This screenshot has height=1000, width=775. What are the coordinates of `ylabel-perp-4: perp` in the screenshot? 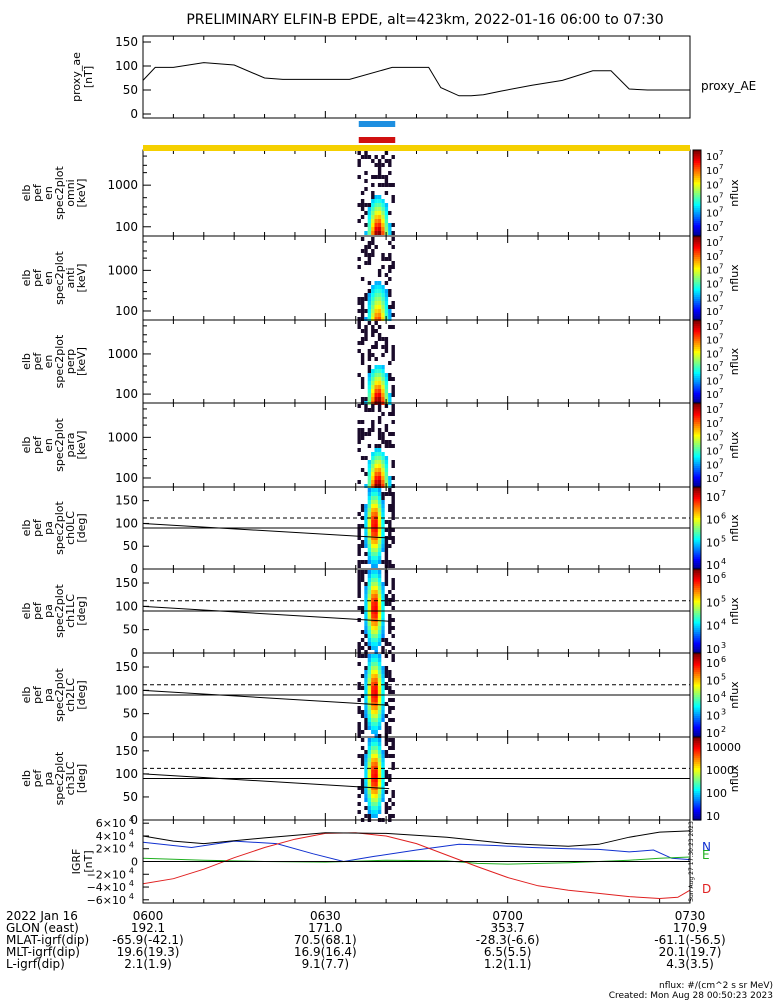 It's located at (70, 361).